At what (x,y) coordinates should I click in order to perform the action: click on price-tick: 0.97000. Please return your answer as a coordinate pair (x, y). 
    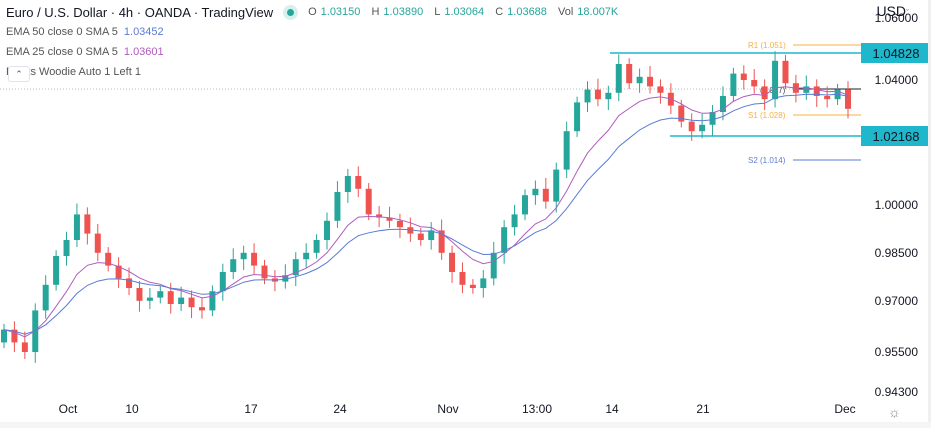
    Looking at the image, I should click on (897, 301).